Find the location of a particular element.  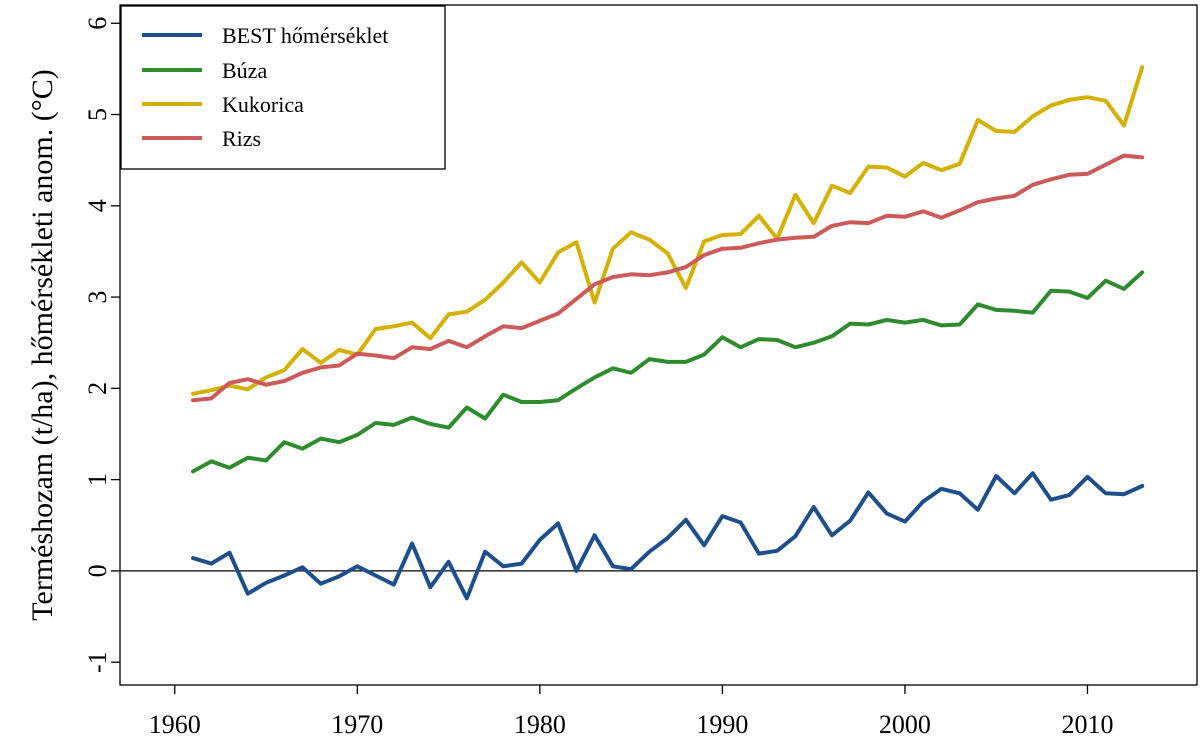

legend-label: Búza is located at coordinates (244, 70).